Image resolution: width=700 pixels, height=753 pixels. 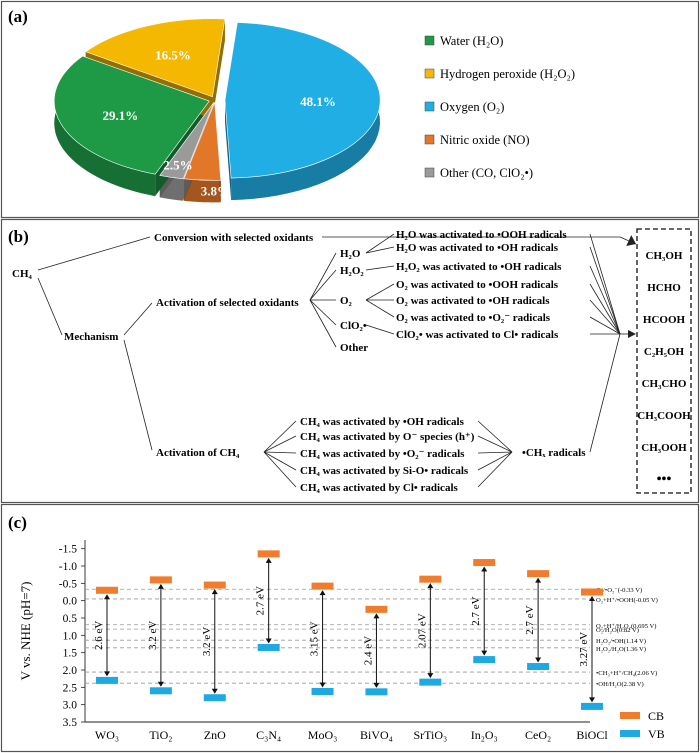 I want to click on y-tick-label: 0.5, so click(x=70, y=619).